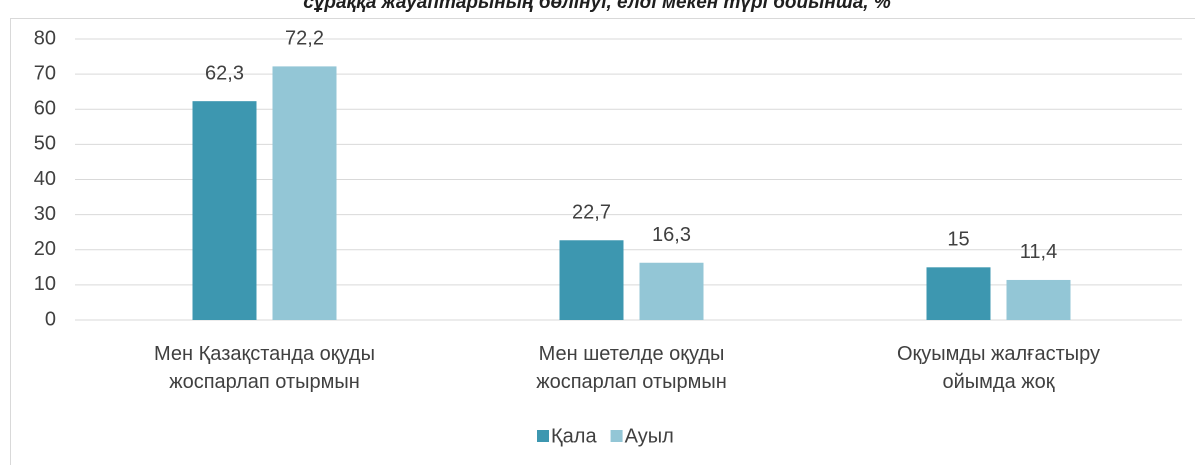  What do you see at coordinates (649, 436) in the screenshot?
I see `legend-label: Ауыл` at bounding box center [649, 436].